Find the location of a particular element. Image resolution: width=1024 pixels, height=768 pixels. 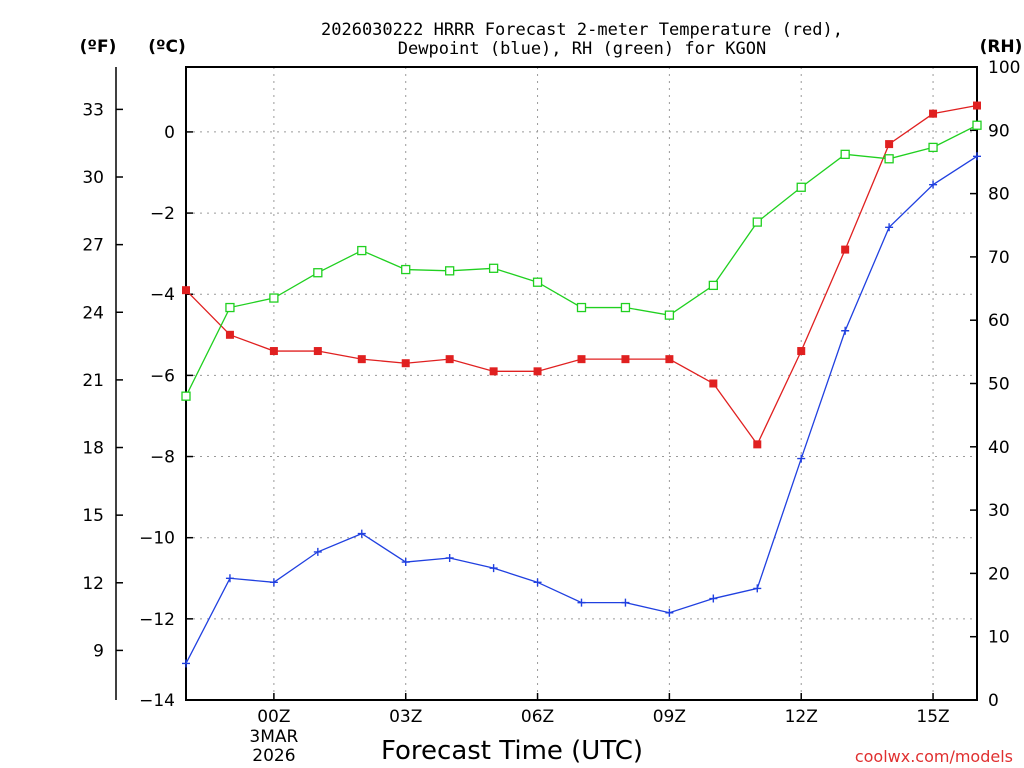

x-tick-label: 06Z is located at coordinates (537, 717).